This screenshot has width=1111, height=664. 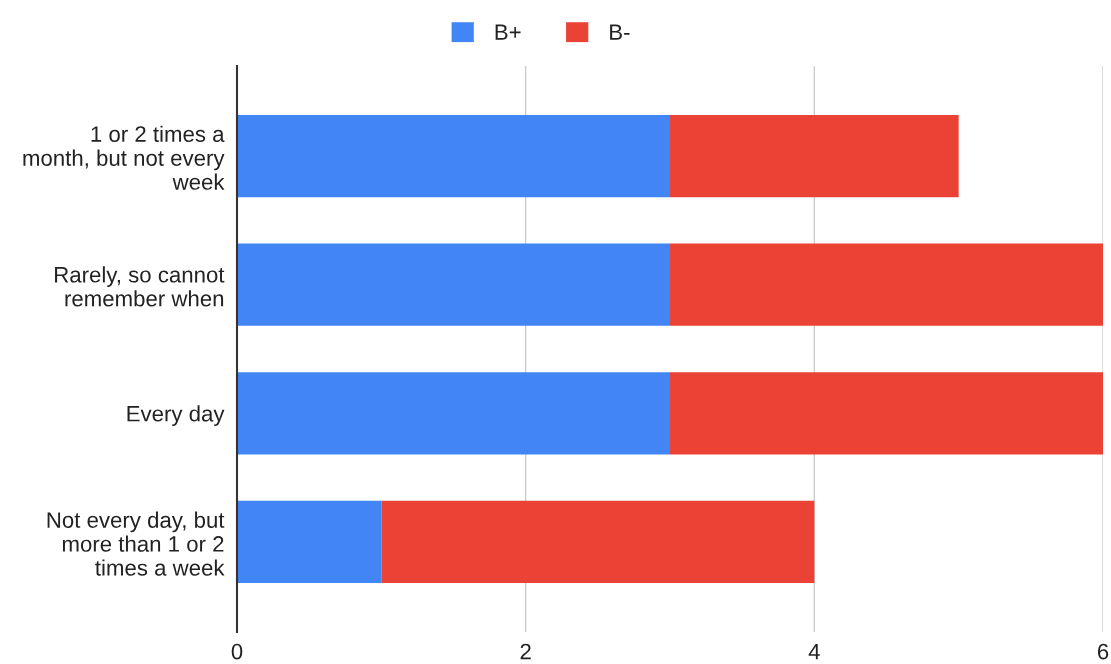 What do you see at coordinates (525, 651) in the screenshot?
I see `x-tick-label: 2` at bounding box center [525, 651].